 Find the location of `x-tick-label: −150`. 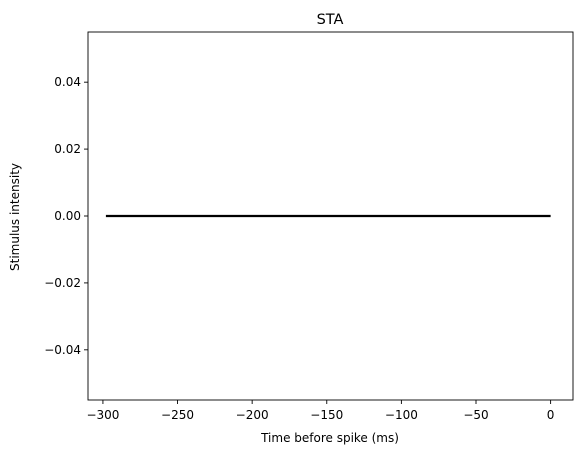

x-tick-label: −150 is located at coordinates (326, 415).